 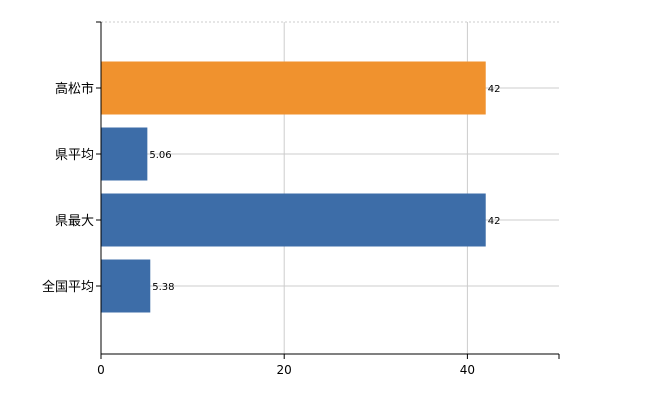 What do you see at coordinates (494, 221) in the screenshot?
I see `data-label-2: 42` at bounding box center [494, 221].